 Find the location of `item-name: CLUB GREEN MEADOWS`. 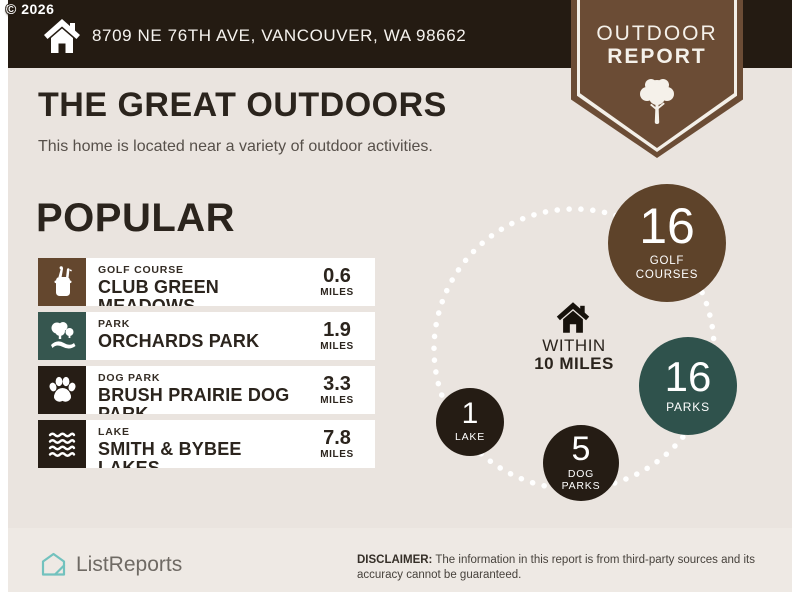

item-name: CLUB GREEN MEADOWS is located at coordinates (159, 291).